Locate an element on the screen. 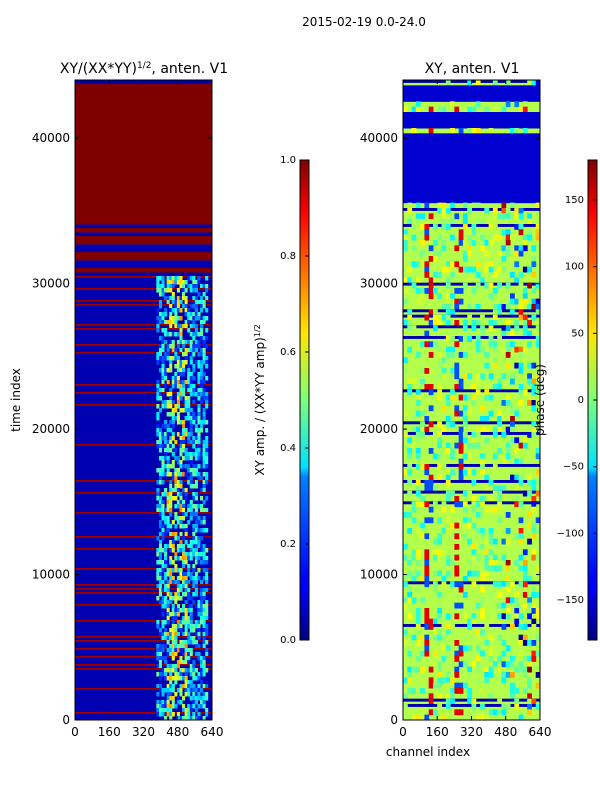 This screenshot has height=800, width=600. colorbar-tick-label: 0.0 is located at coordinates (288, 640).